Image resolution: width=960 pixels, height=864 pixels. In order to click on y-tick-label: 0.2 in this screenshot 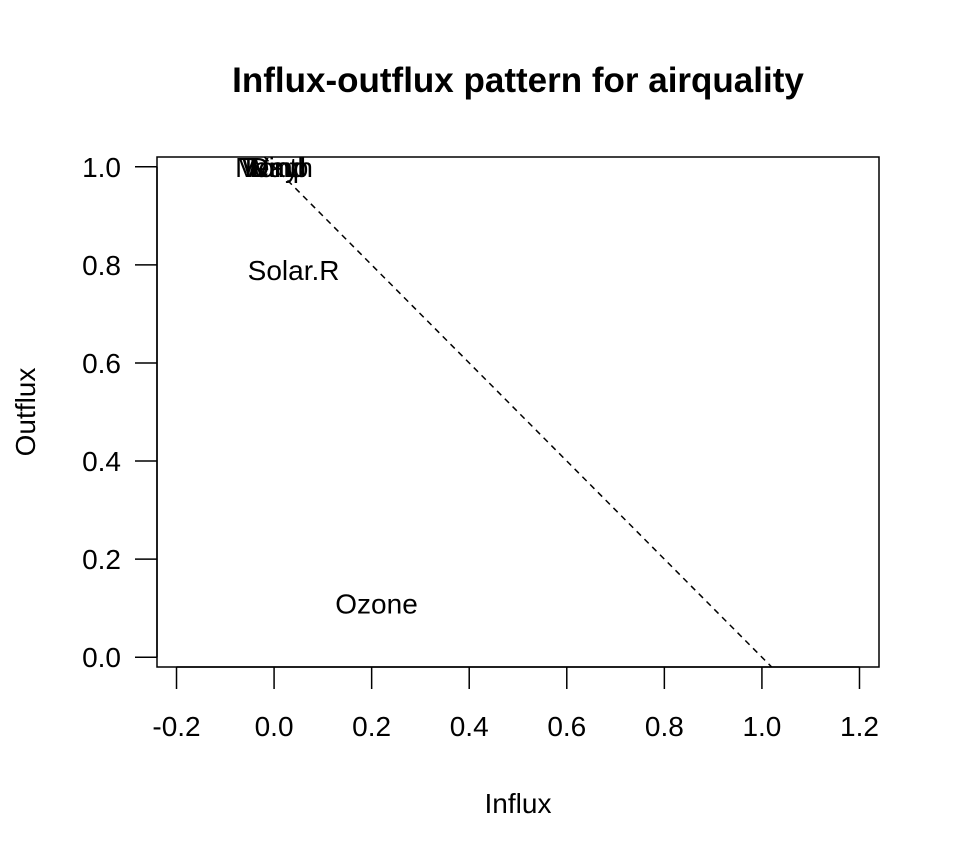, I will do `click(101, 559)`.